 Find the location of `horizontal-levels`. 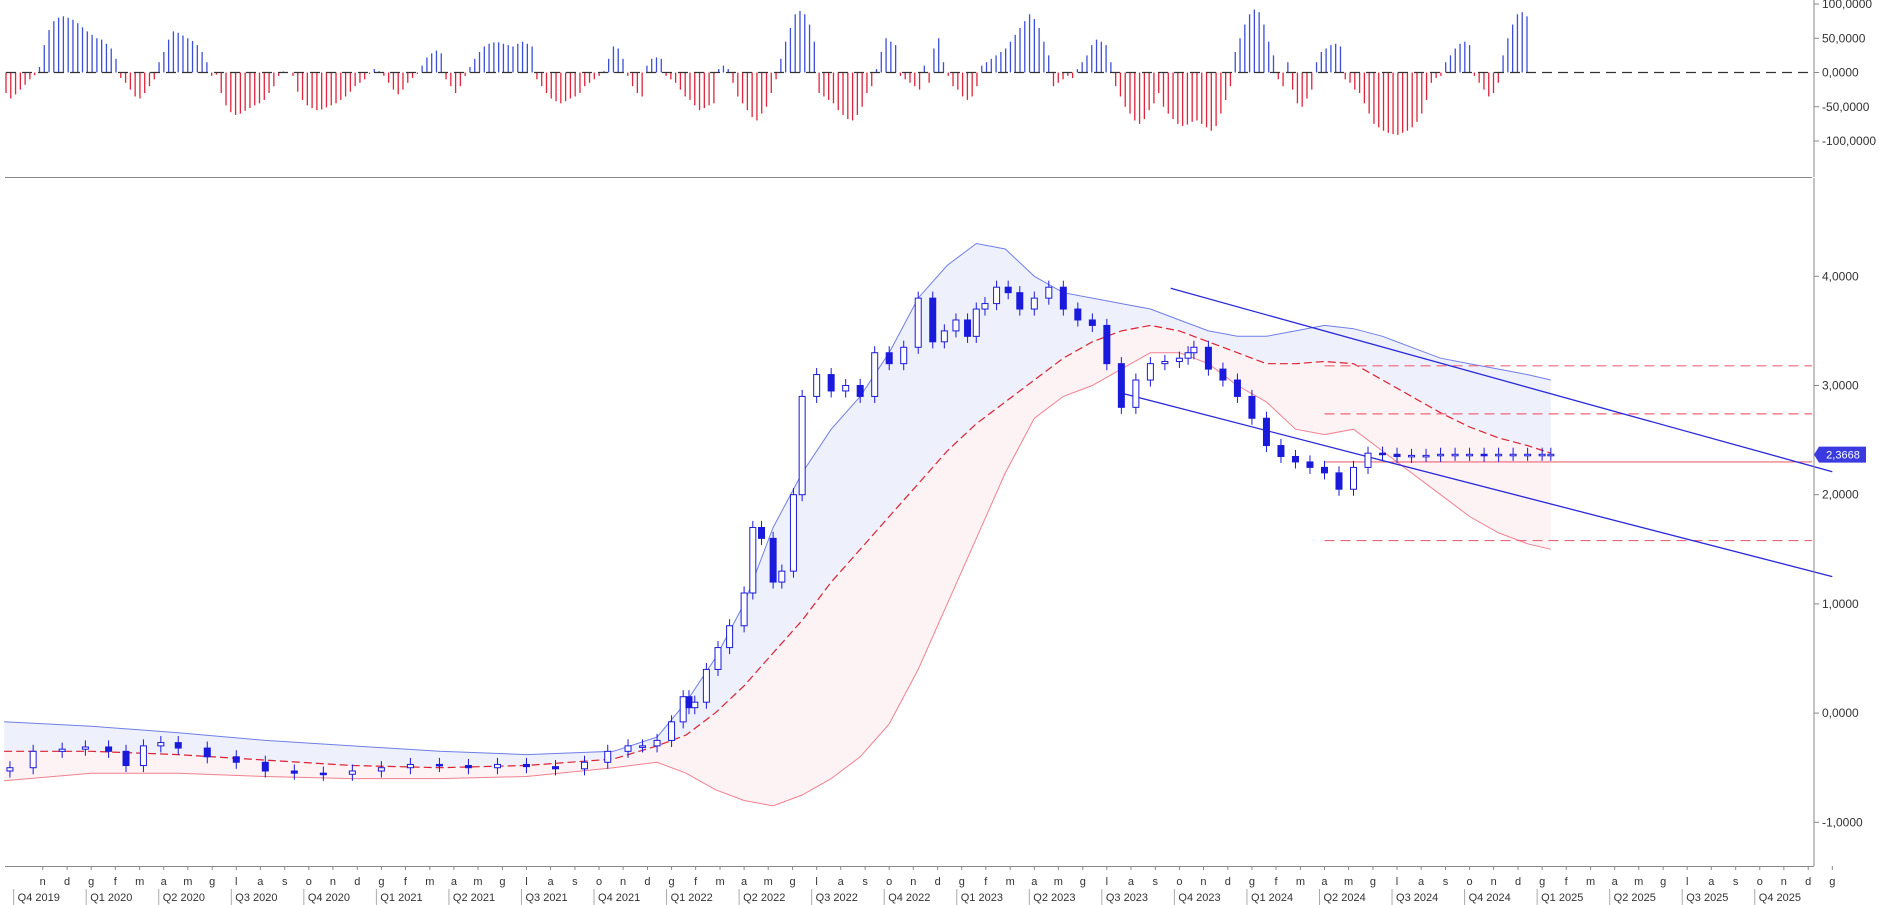

horizontal-levels is located at coordinates (1568, 453).